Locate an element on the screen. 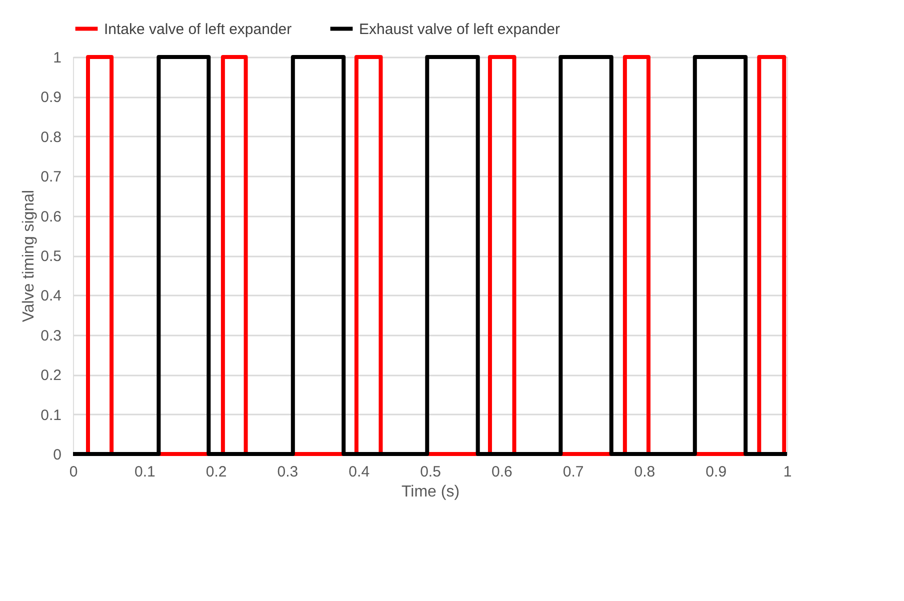 The width and height of the screenshot is (904, 601). y-tick-label: 0.5 is located at coordinates (51, 256).